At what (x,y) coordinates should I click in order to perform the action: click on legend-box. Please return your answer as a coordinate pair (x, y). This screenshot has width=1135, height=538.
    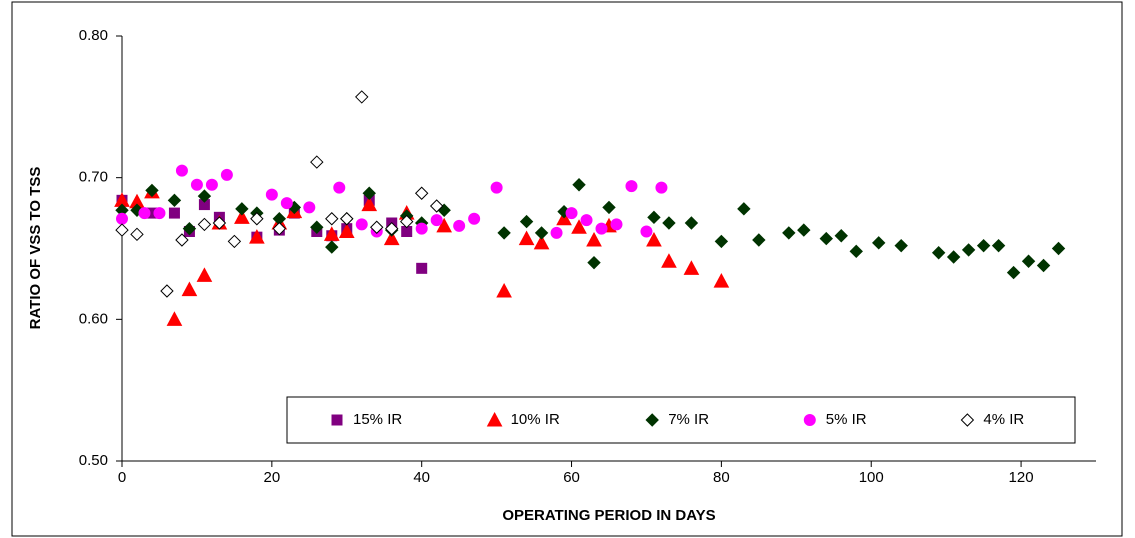
    Looking at the image, I should click on (681, 420).